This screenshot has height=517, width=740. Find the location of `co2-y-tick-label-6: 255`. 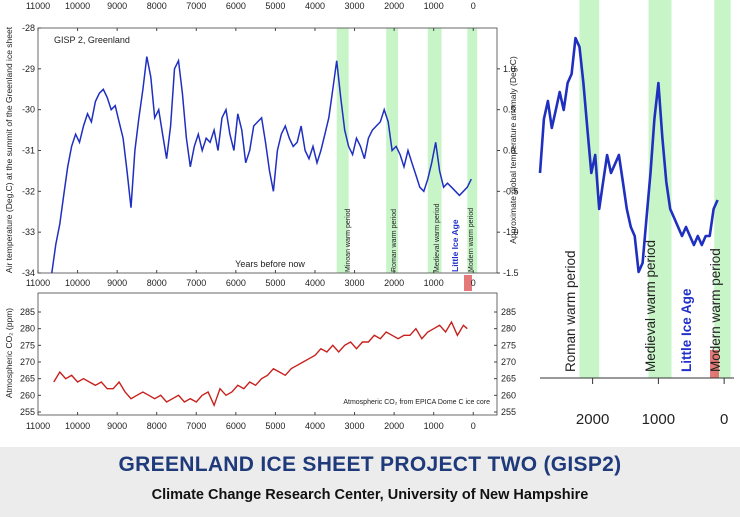

co2-y-tick-label-6: 255 is located at coordinates (27, 412).